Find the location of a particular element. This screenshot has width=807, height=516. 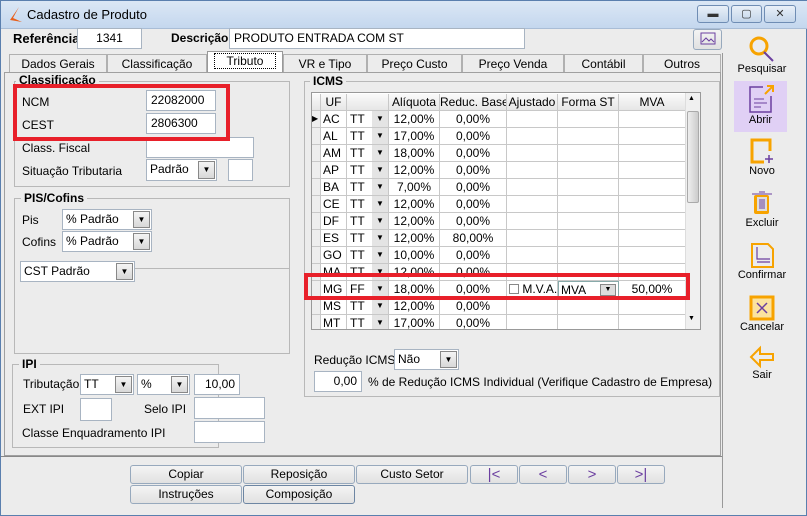

situacao-select: Padrão ▼ is located at coordinates (181, 170).